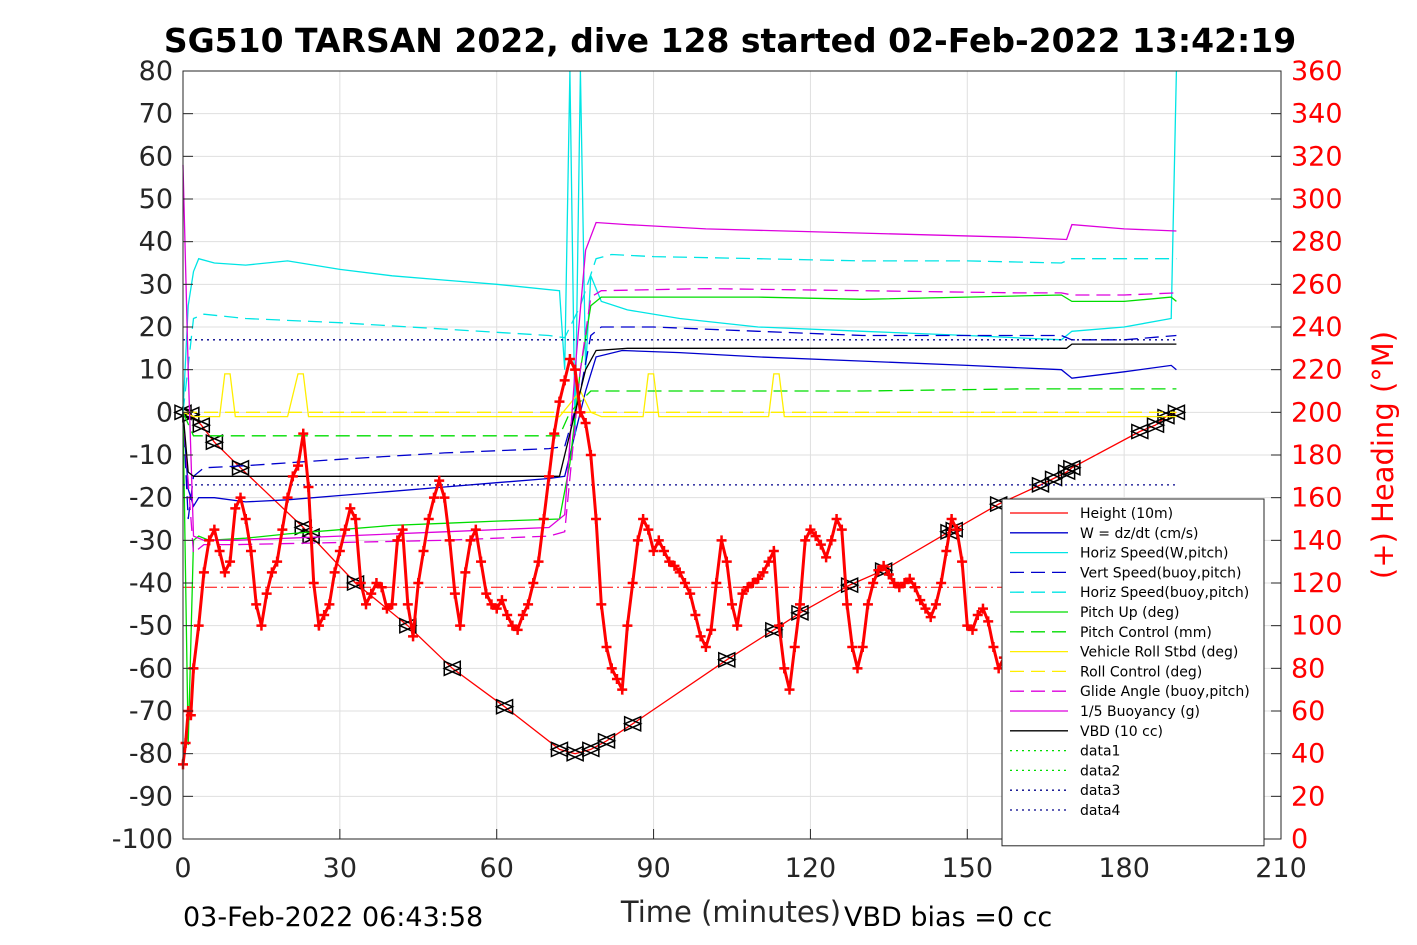 The height and width of the screenshot is (945, 1417). What do you see at coordinates (968, 868) in the screenshot?
I see `x-tick-label: 150` at bounding box center [968, 868].